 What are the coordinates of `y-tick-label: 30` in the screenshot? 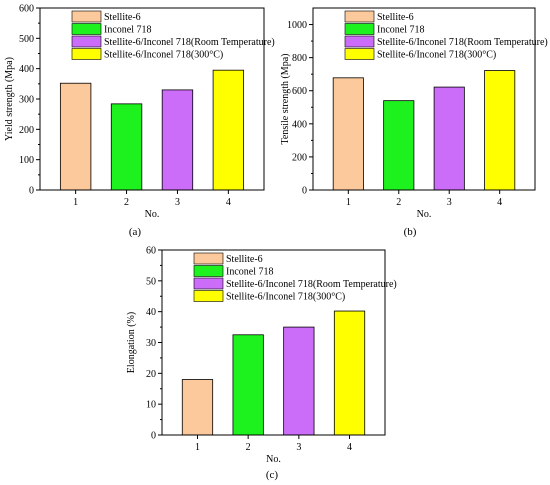 It's located at (151, 343).